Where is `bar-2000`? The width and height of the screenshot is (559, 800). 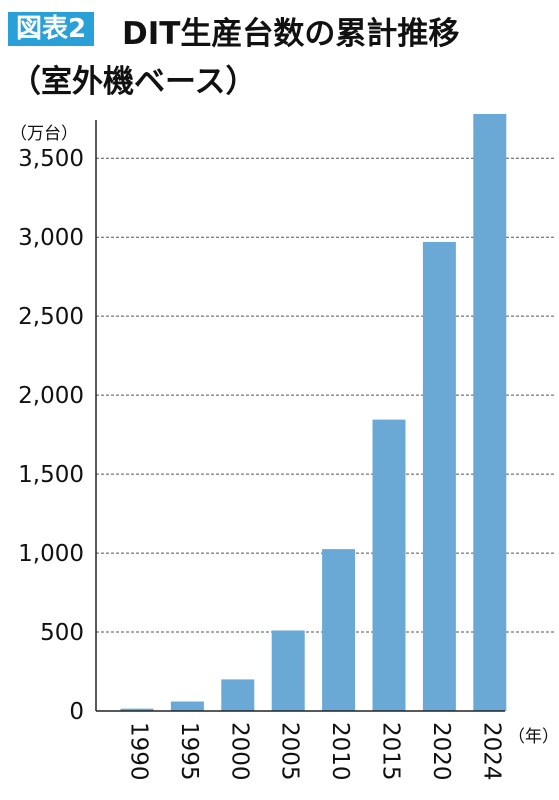
bar-2000 is located at coordinates (238, 695).